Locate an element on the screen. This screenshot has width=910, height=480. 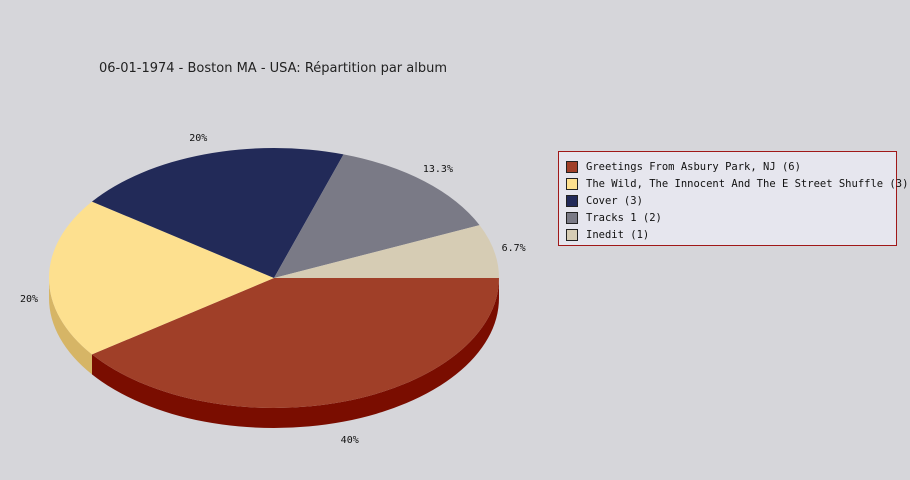
legend-item: Greetings From Asbury Park, NJ (6) is located at coordinates (731, 166).